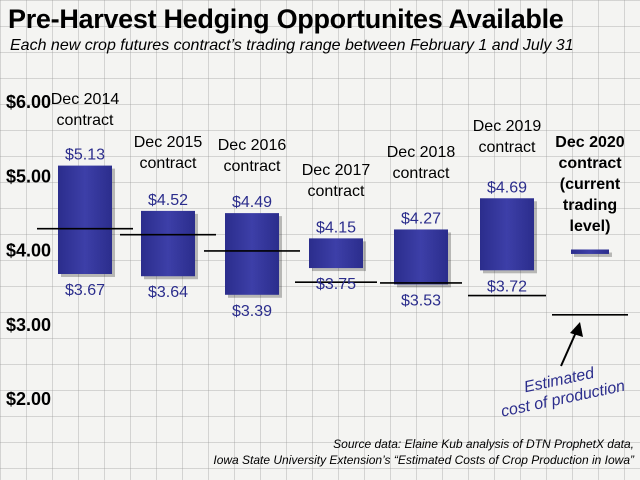 The image size is (640, 480). I want to click on annotation: Estimatedcost of production, so click(561, 371).